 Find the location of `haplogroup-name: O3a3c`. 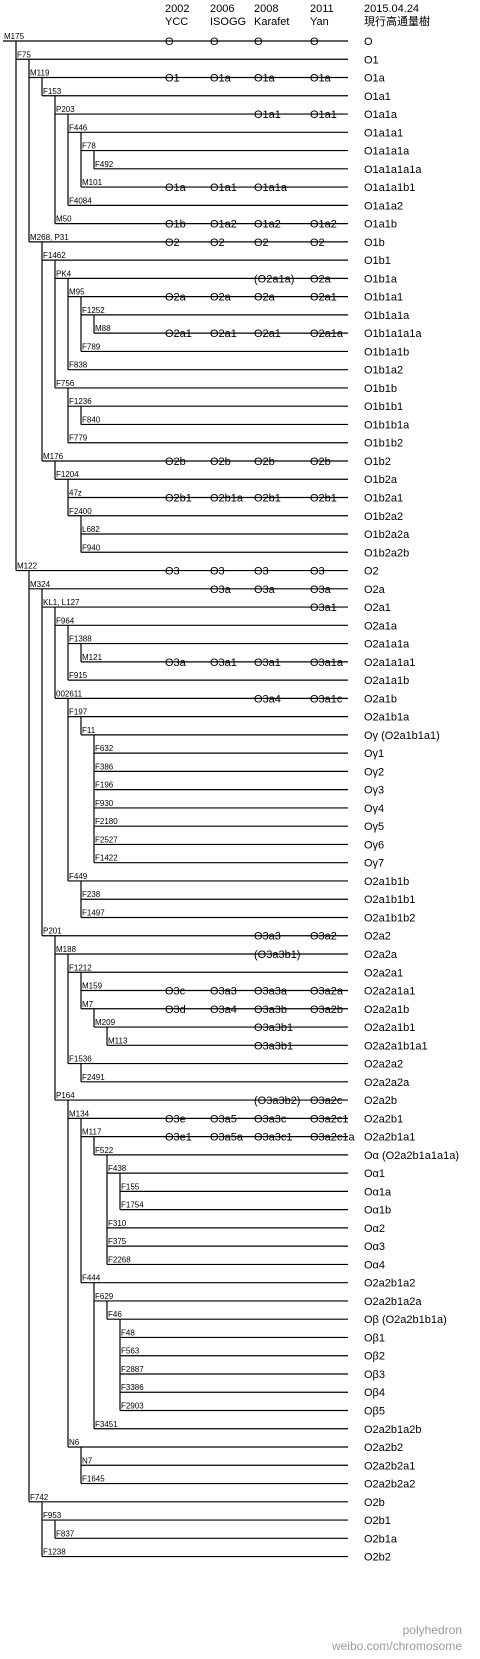

haplogroup-name: O3a3c is located at coordinates (270, 1119).